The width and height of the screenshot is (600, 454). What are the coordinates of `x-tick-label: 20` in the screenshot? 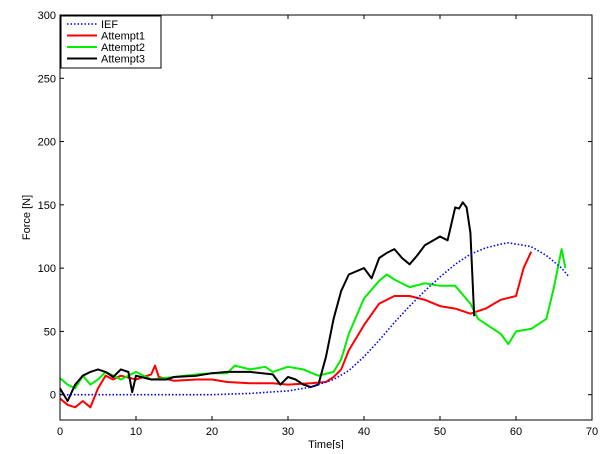 It's located at (212, 432).